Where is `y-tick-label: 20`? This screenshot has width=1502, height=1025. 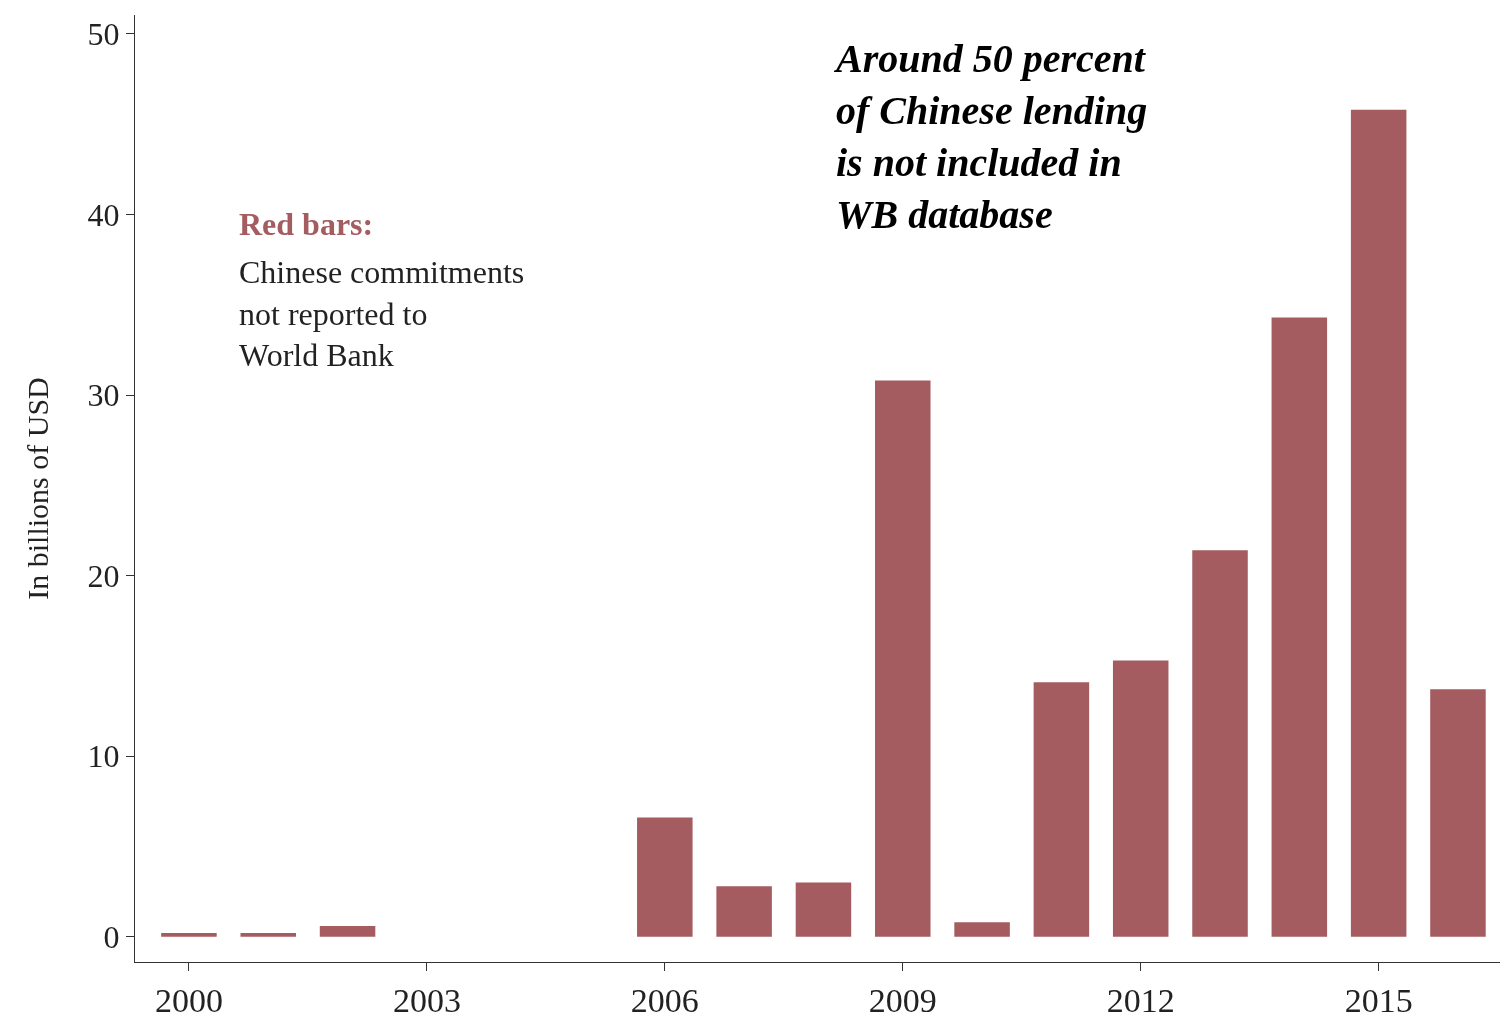 y-tick-label: 20 is located at coordinates (103, 575).